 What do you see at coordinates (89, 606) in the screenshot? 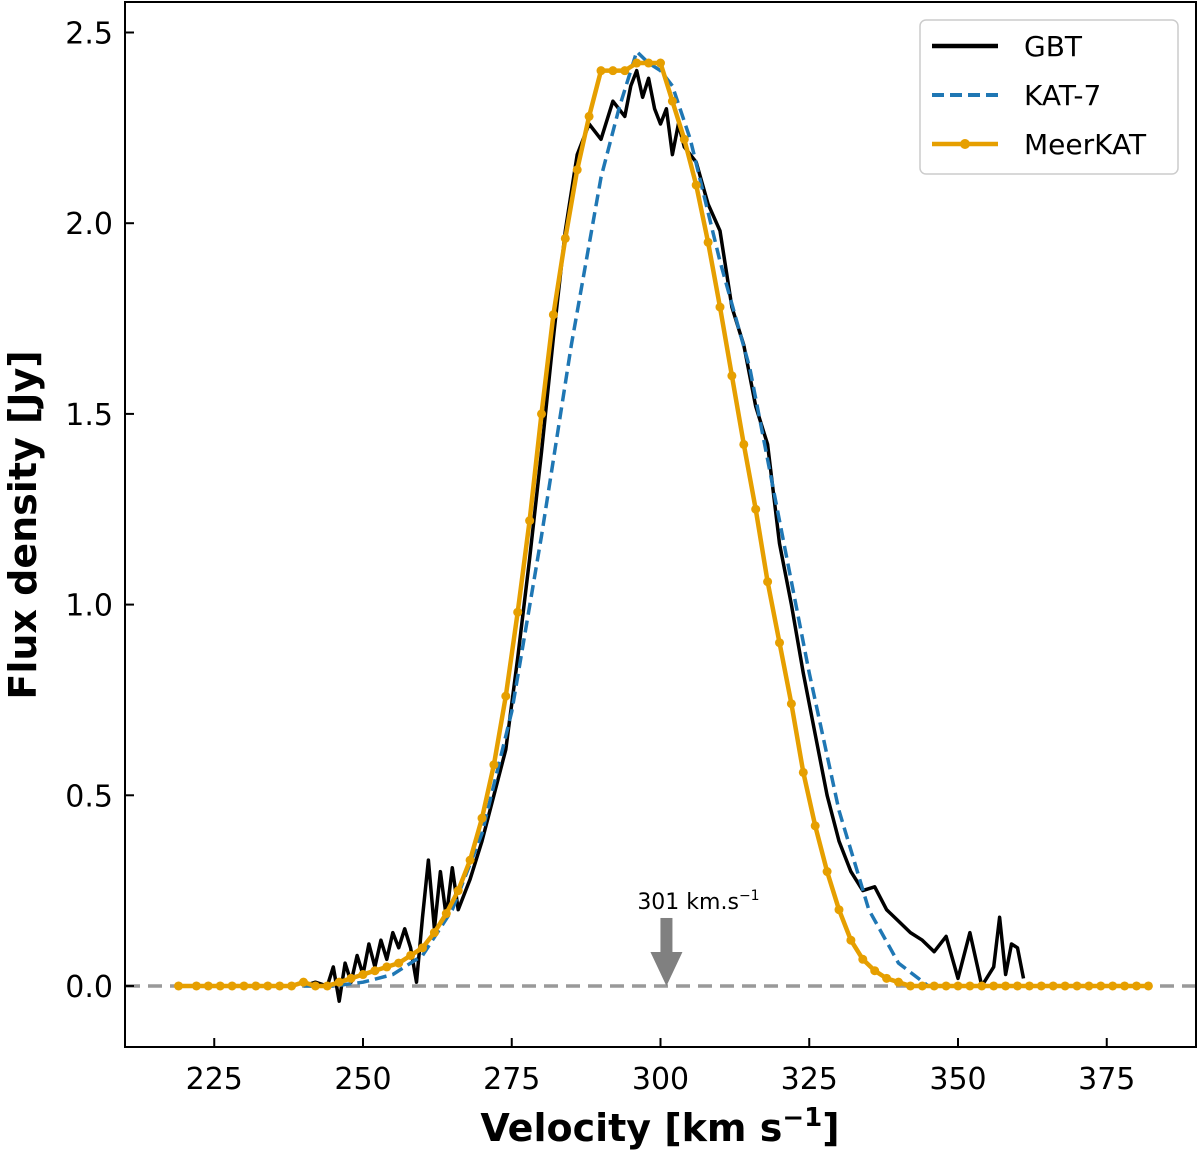
I see `y-tick-label: 1.0` at bounding box center [89, 606].